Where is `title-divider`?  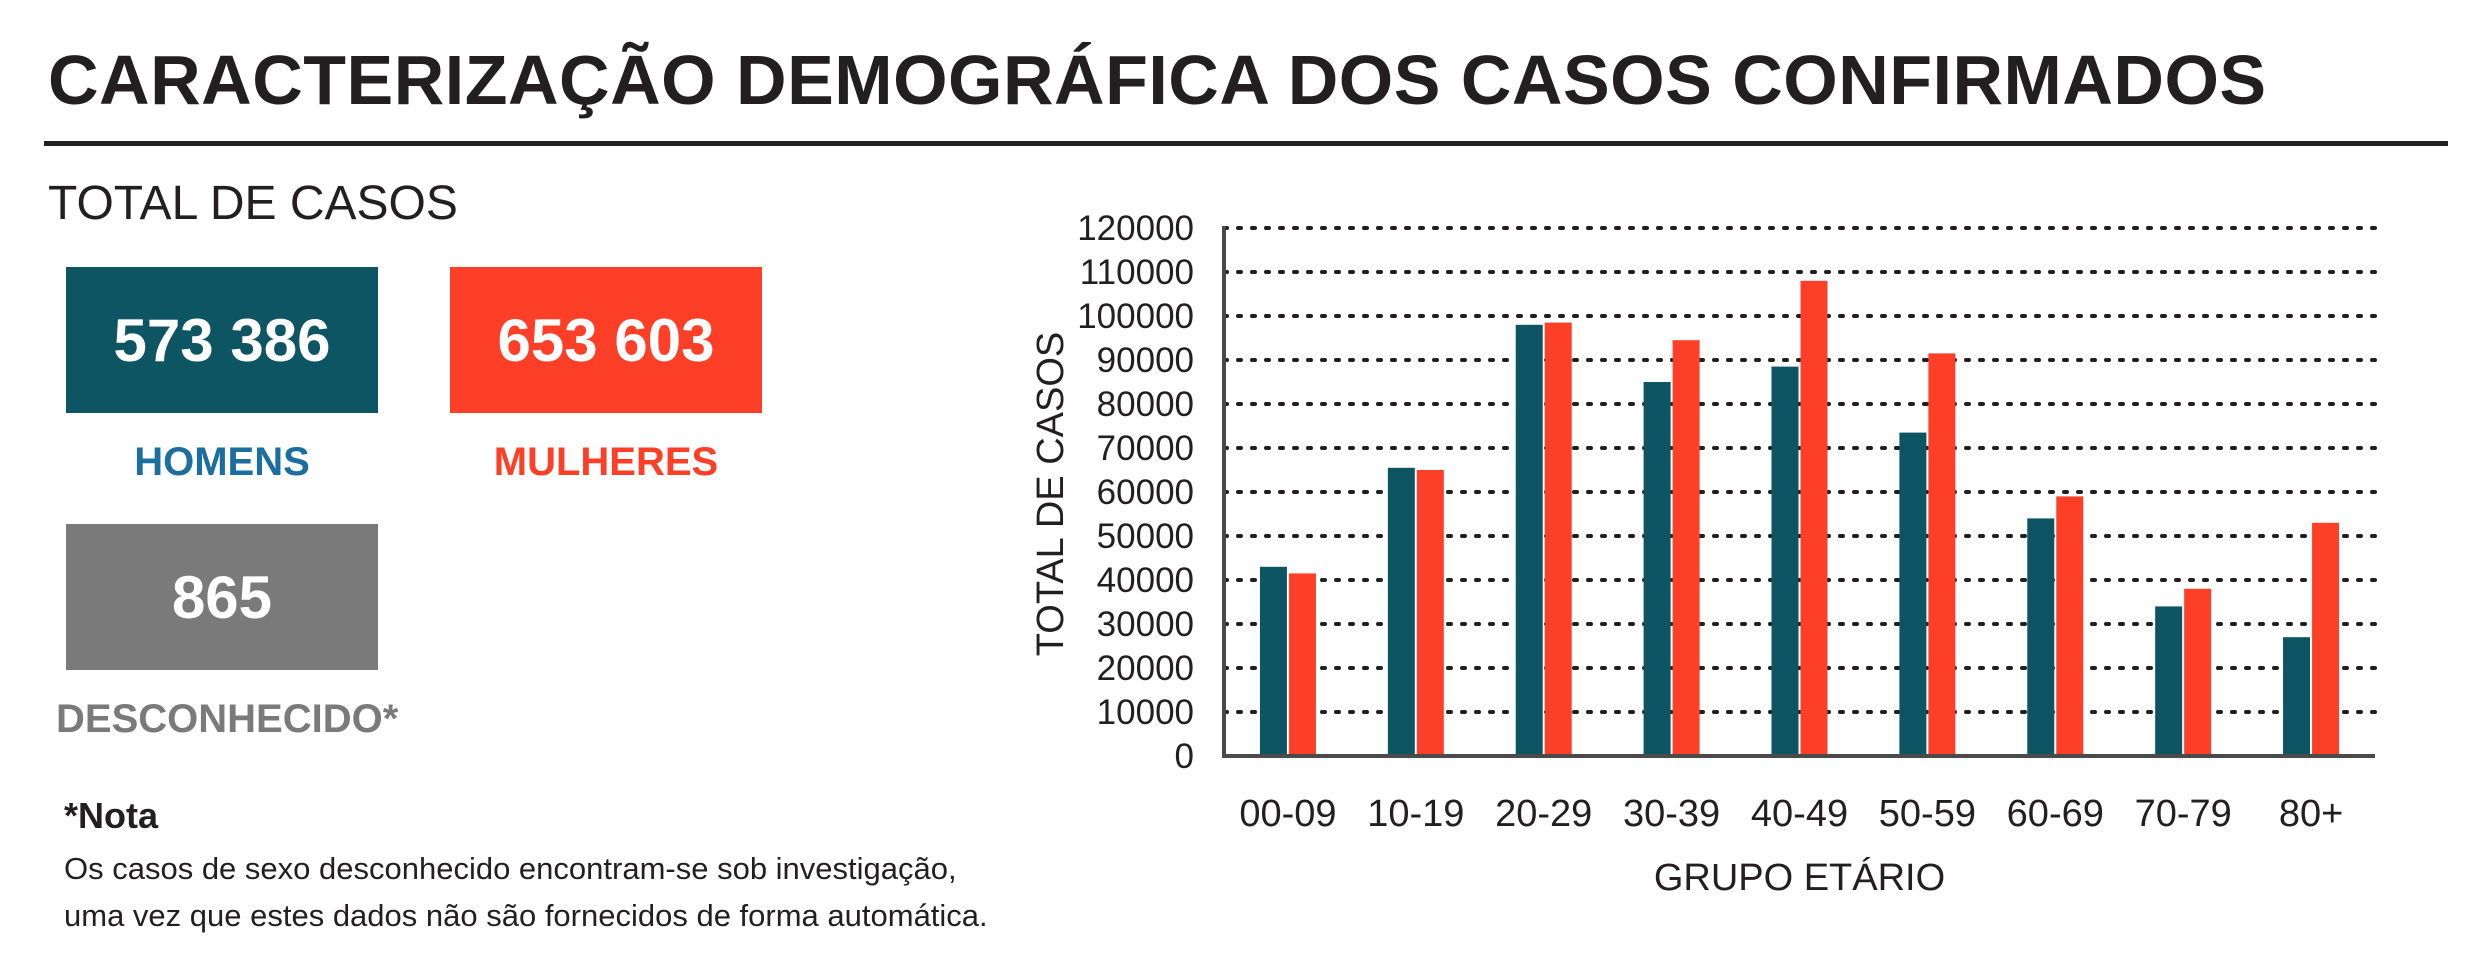 title-divider is located at coordinates (1246, 143).